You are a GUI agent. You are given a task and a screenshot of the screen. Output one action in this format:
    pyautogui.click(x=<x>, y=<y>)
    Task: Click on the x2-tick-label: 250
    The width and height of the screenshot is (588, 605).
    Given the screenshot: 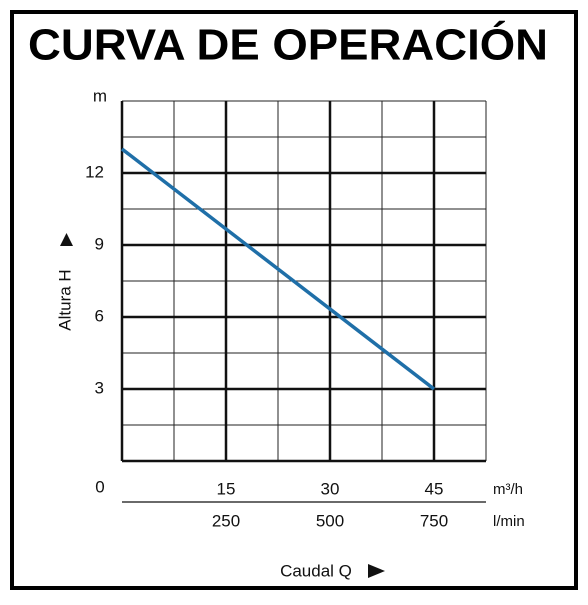 What is the action you would take?
    pyautogui.click(x=226, y=520)
    